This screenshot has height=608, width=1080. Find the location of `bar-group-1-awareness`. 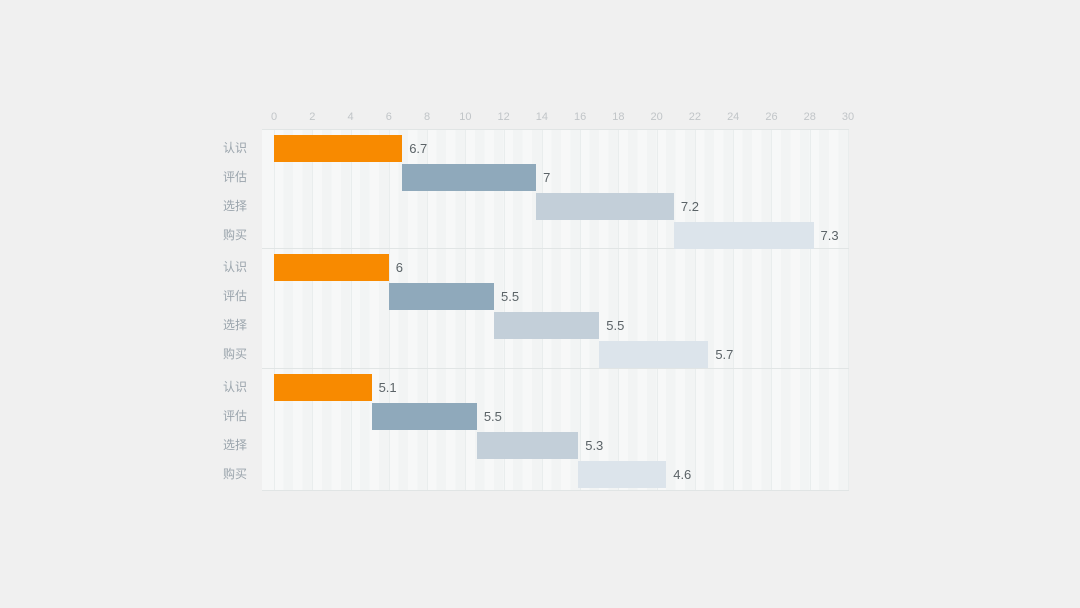

bar-group-1-awareness is located at coordinates (338, 148).